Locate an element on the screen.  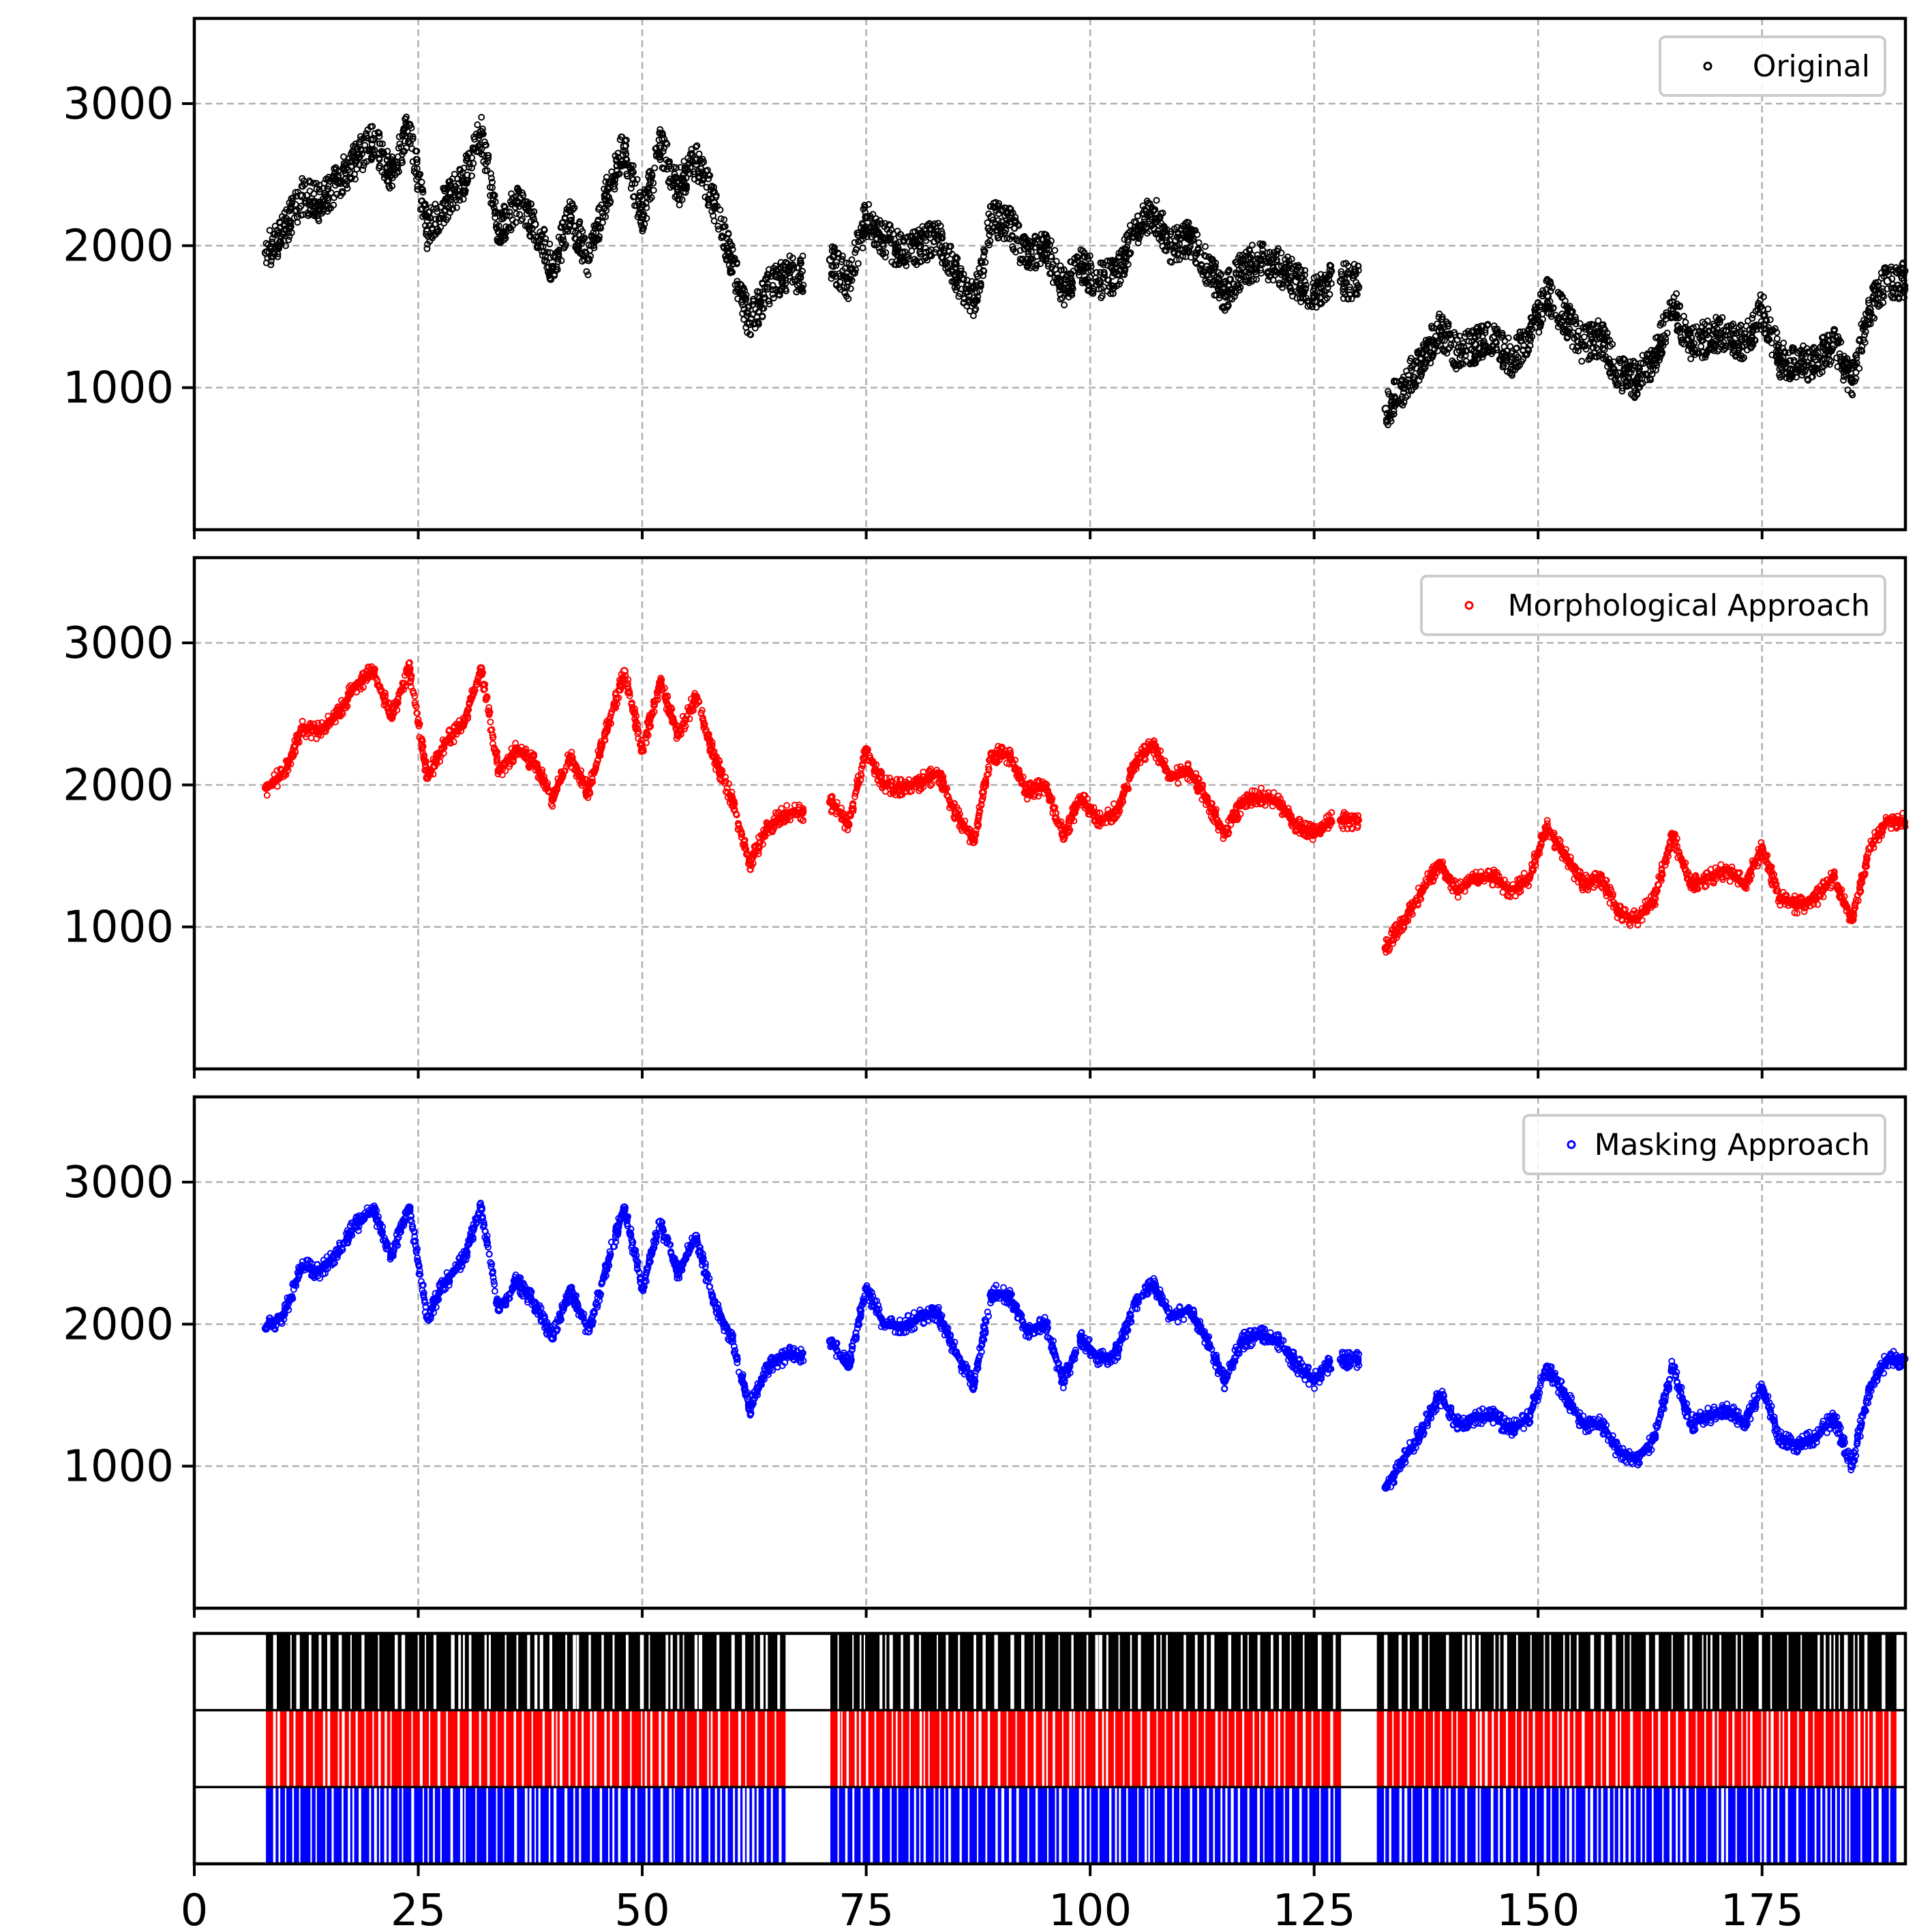
legend: Original is located at coordinates (1773, 66).